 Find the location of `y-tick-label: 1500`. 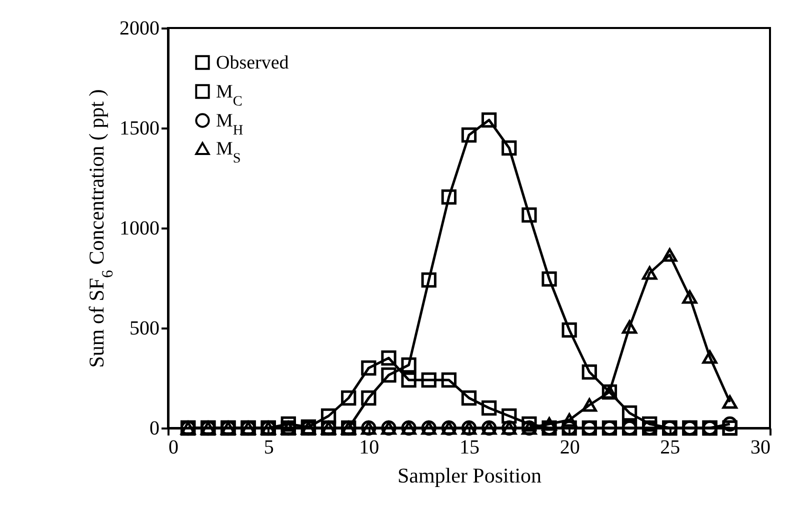

y-tick-label: 1500 is located at coordinates (140, 129).